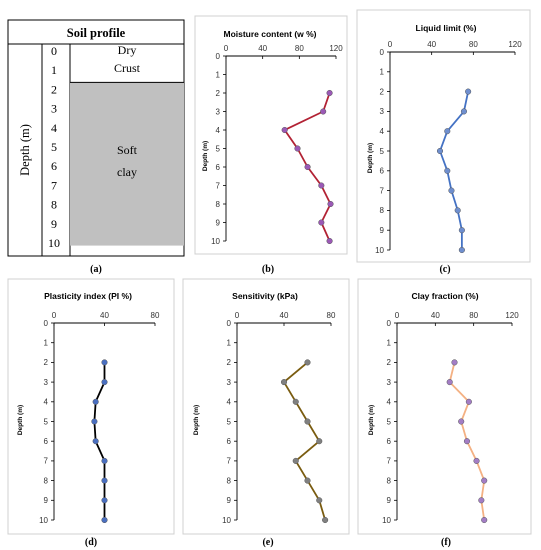  I want to click on chart-plot-b: 0 40 80 120 0 1 2 3 4 5 6 7 8 9 10, so click(277, 145).